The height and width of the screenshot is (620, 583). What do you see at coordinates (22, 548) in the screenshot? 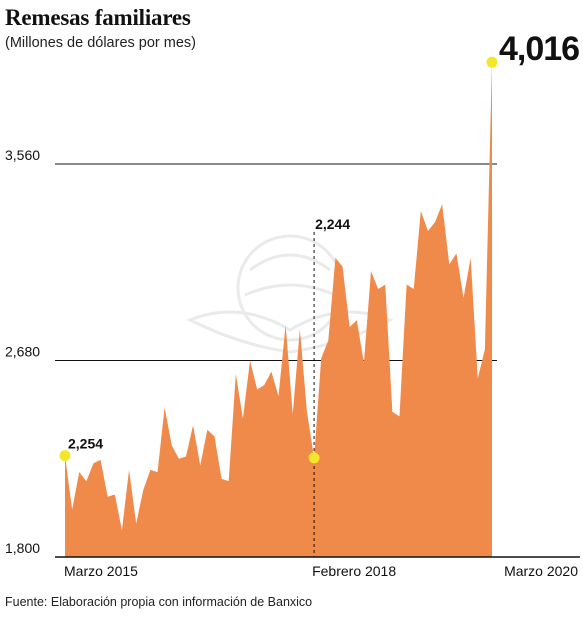
I see `y-tick-label-0: 1,800` at bounding box center [22, 548].